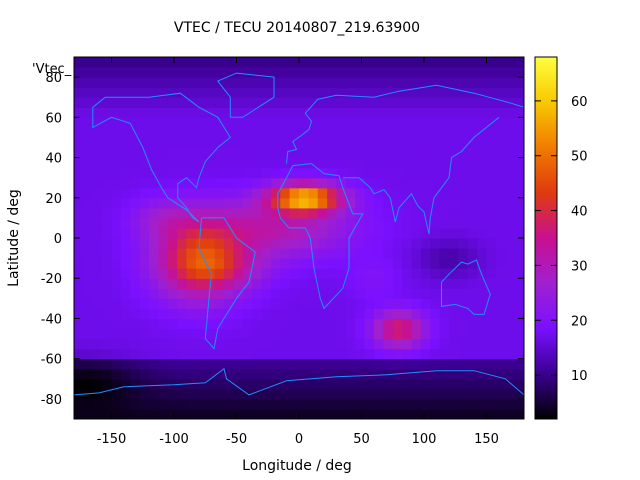  I want to click on colorbar-tick-label: 60, so click(579, 102).